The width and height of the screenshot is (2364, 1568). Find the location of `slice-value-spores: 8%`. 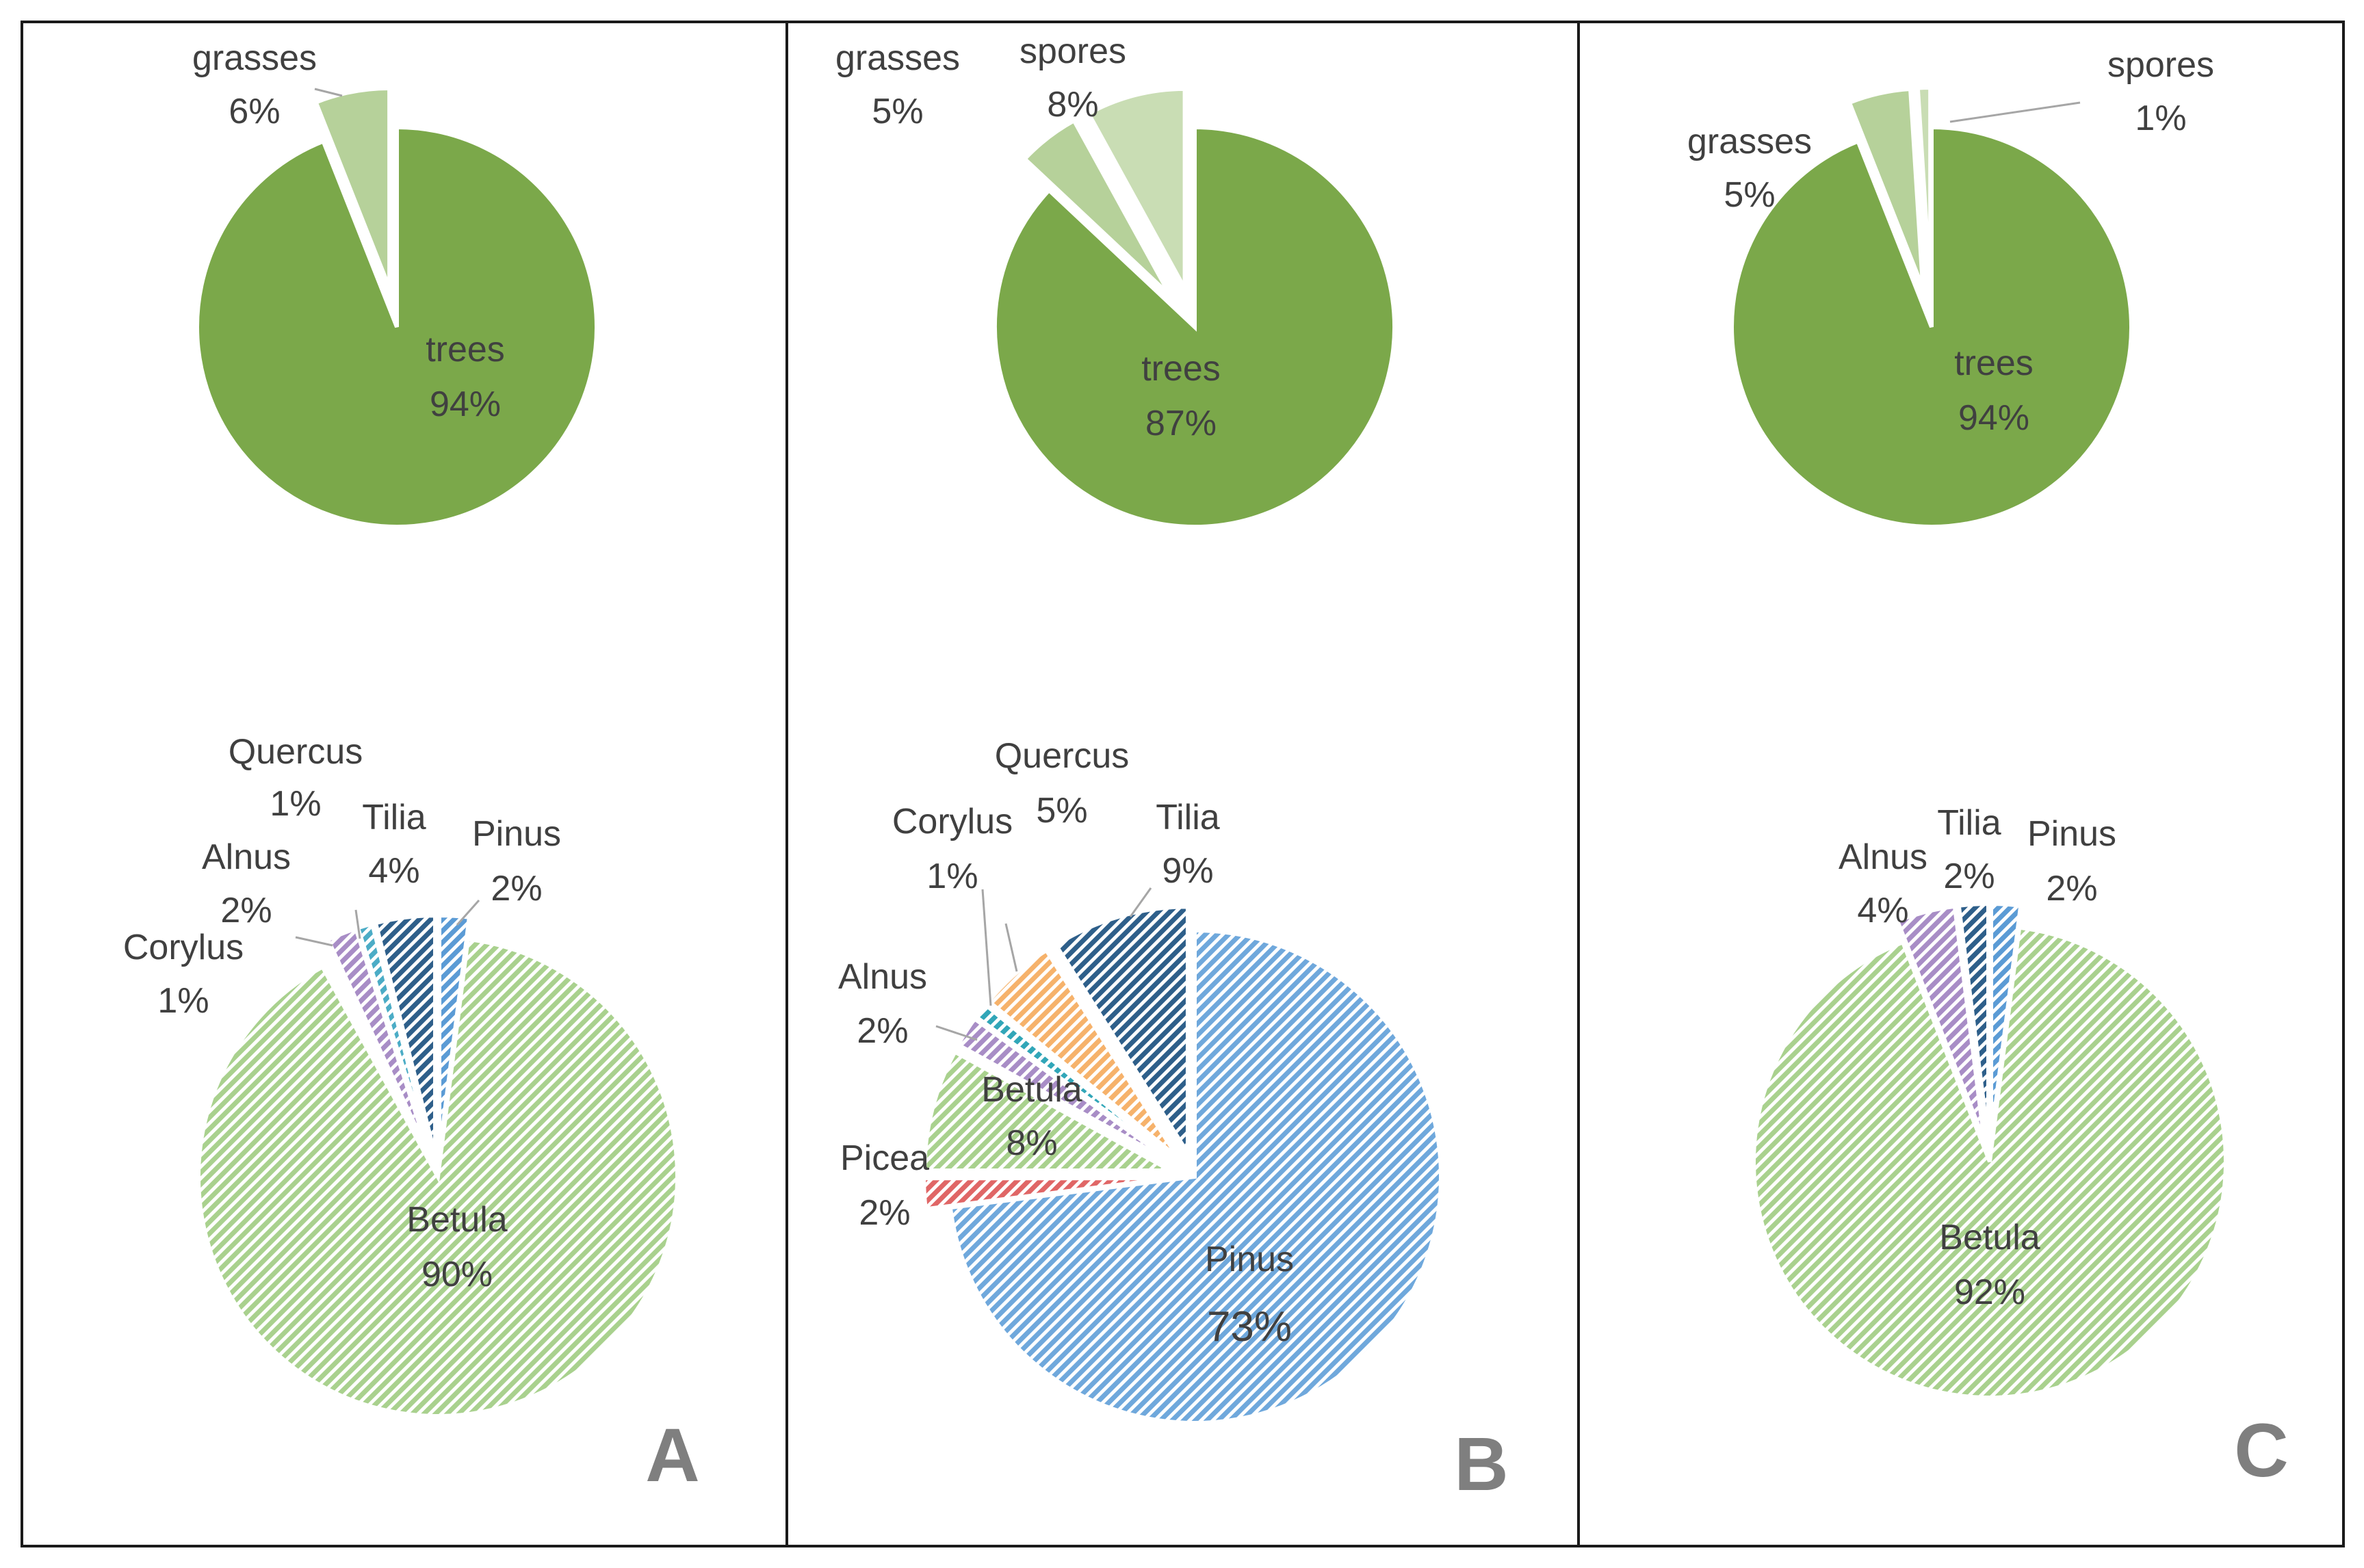

slice-value-spores: 8% is located at coordinates (1072, 105).